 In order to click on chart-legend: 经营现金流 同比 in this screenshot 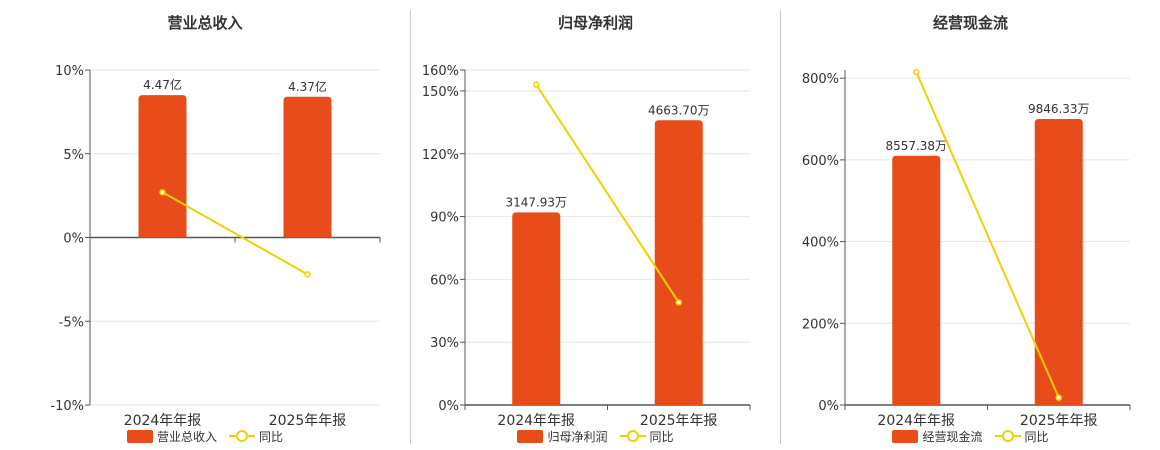, I will do `click(970, 436)`.